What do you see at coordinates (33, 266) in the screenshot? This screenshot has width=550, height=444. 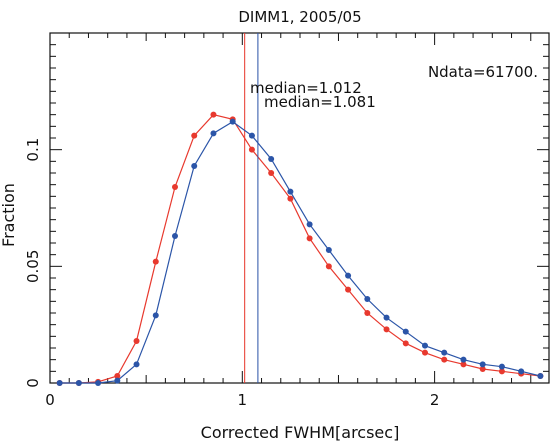 I see `y-tick-label: 0.05` at bounding box center [33, 266].